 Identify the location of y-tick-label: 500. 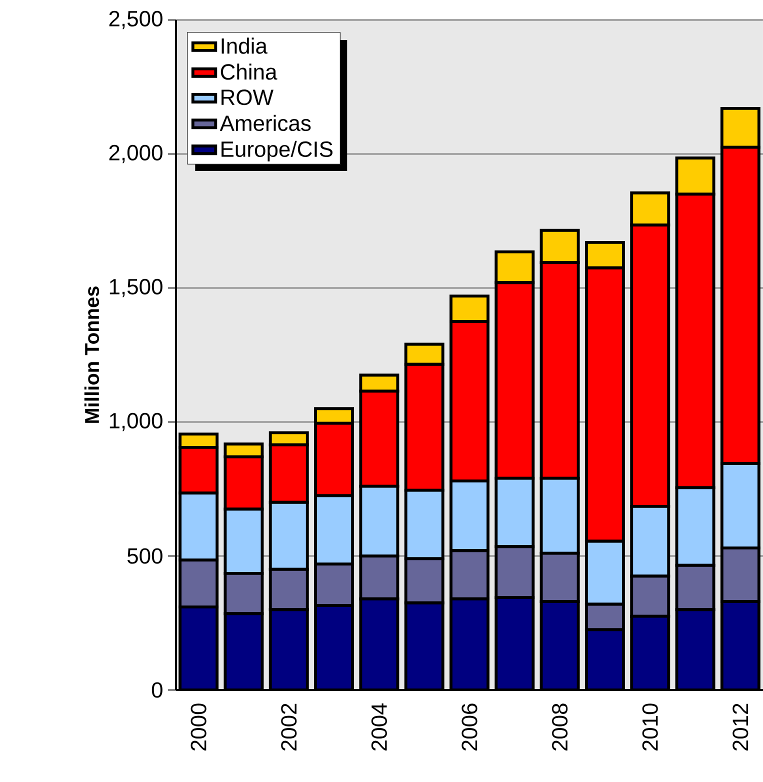
(144, 556).